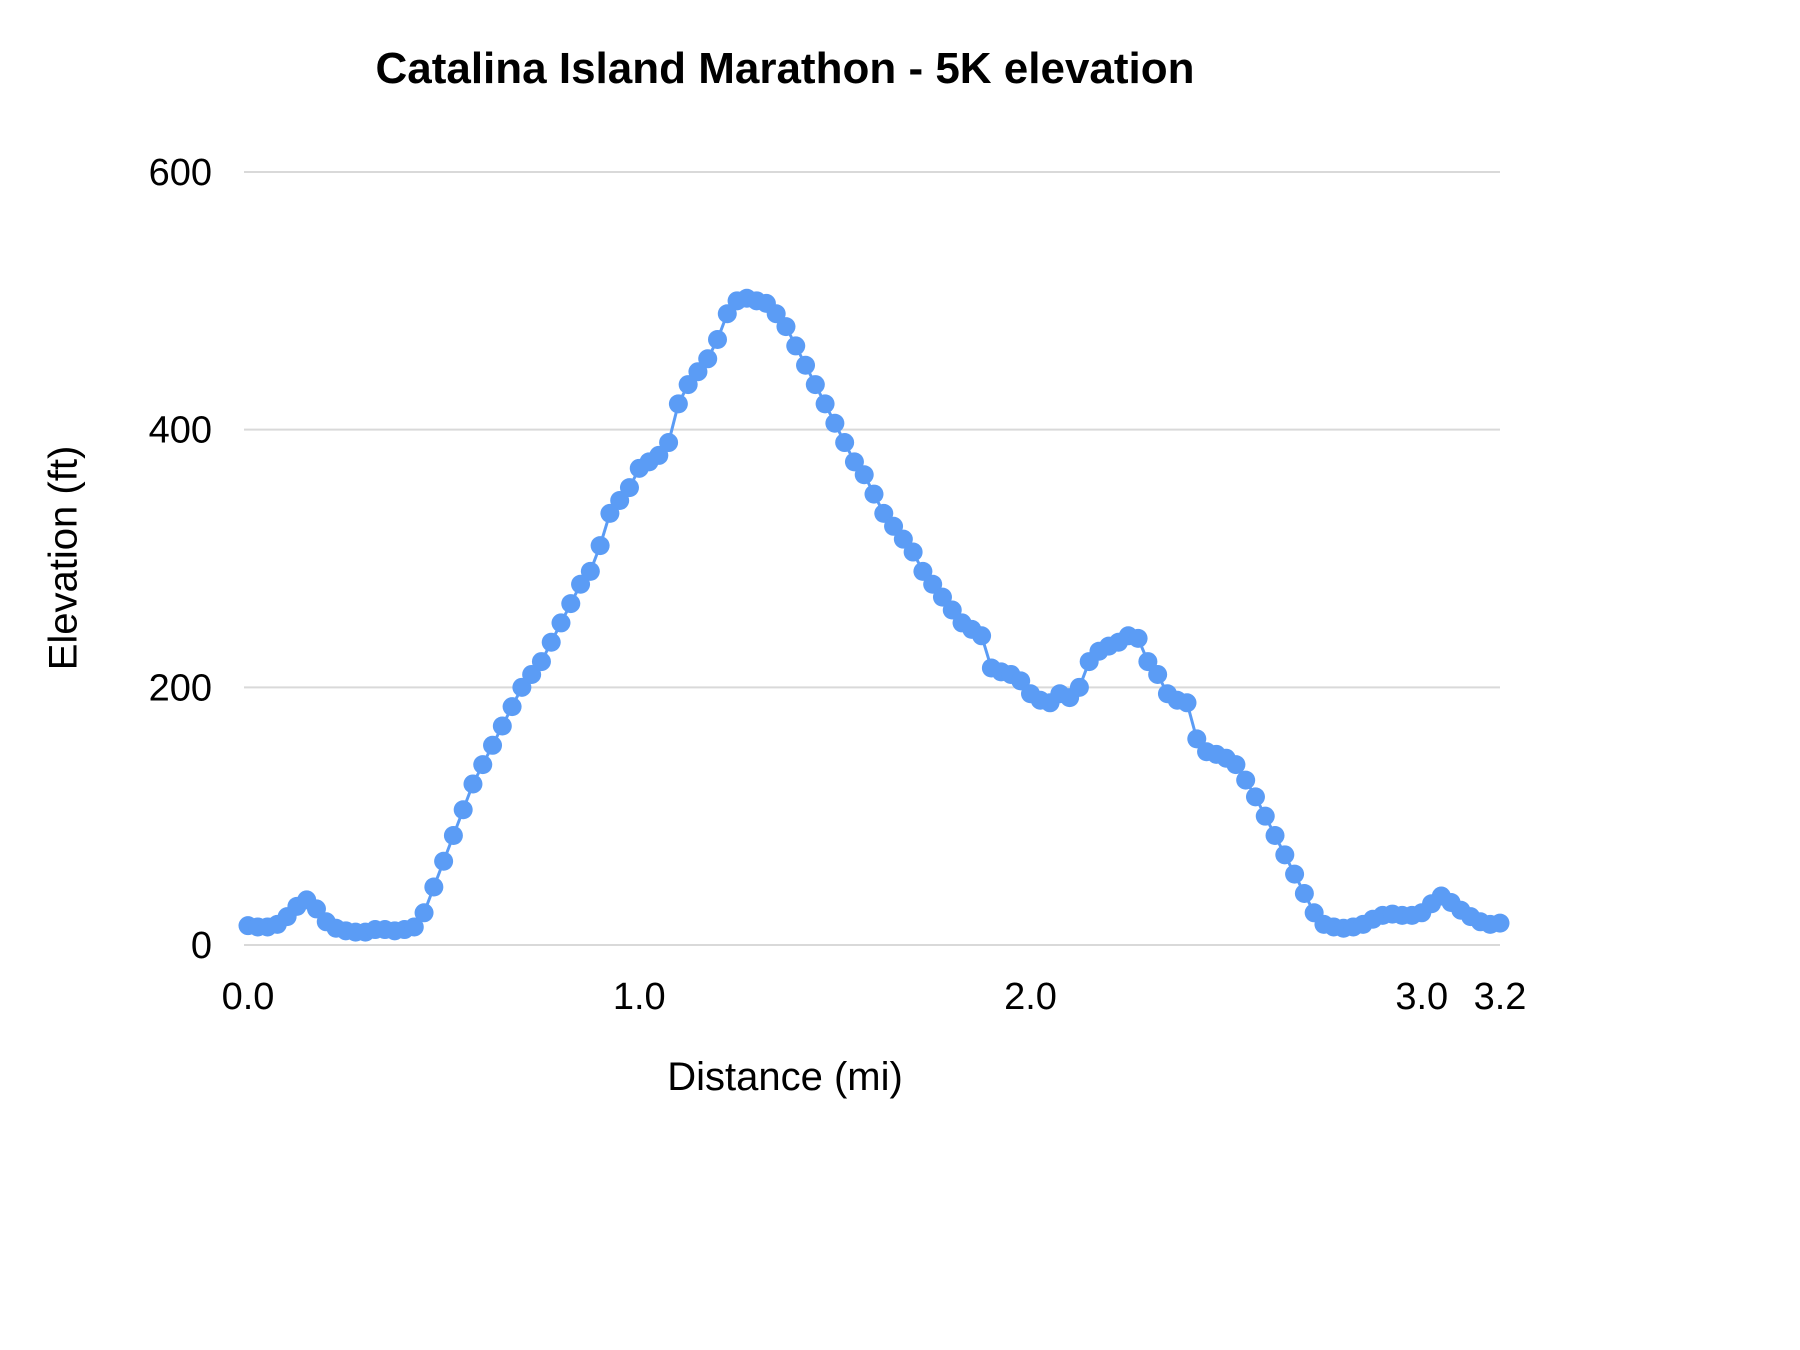 The image size is (1800, 1350). Describe the element at coordinates (201, 946) in the screenshot. I see `y-tick-label-0: 0` at that location.